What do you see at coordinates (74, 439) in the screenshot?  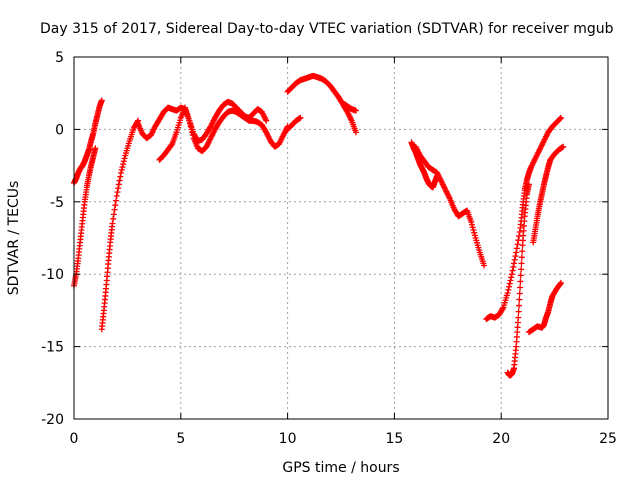 I see `x-tick-label: 0` at bounding box center [74, 439].